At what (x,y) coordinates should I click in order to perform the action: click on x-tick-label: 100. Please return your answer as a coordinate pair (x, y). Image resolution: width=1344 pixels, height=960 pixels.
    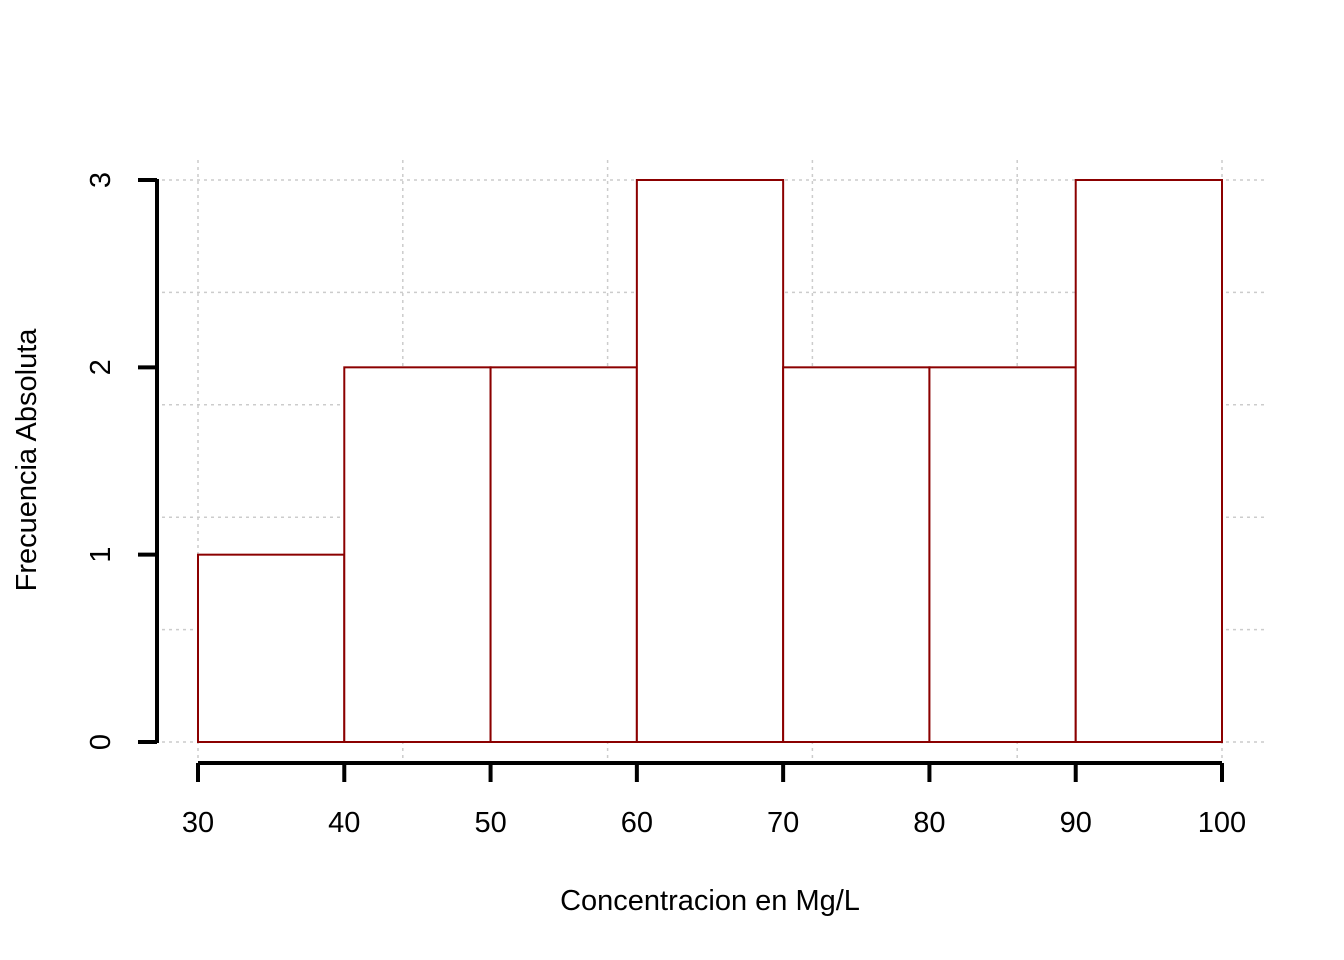
    Looking at the image, I should click on (1222, 823).